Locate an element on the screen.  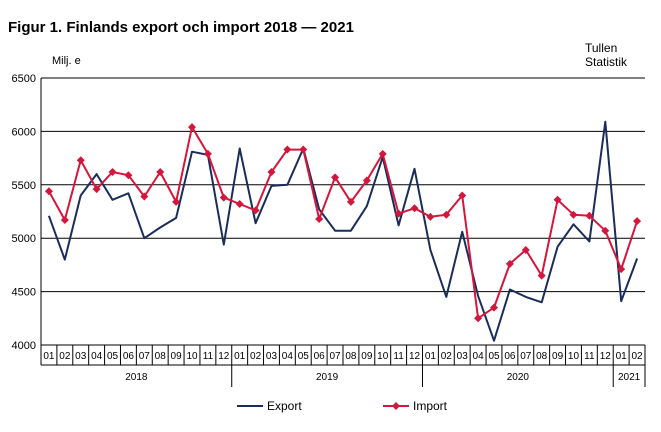
y-tick-label-5000: 5000 is located at coordinates (24, 239).